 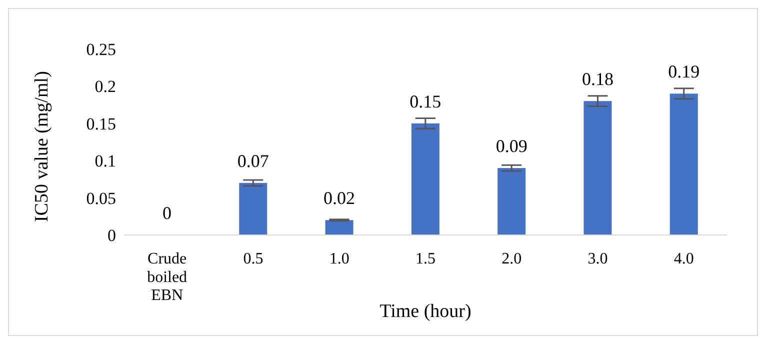 I want to click on x-tick-label: 3.0, so click(x=598, y=259).